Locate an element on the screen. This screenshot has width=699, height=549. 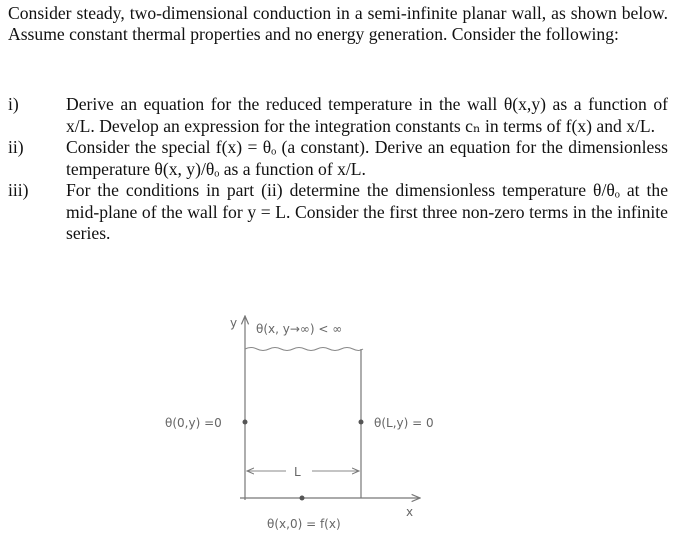
right-point is located at coordinates (361, 422).